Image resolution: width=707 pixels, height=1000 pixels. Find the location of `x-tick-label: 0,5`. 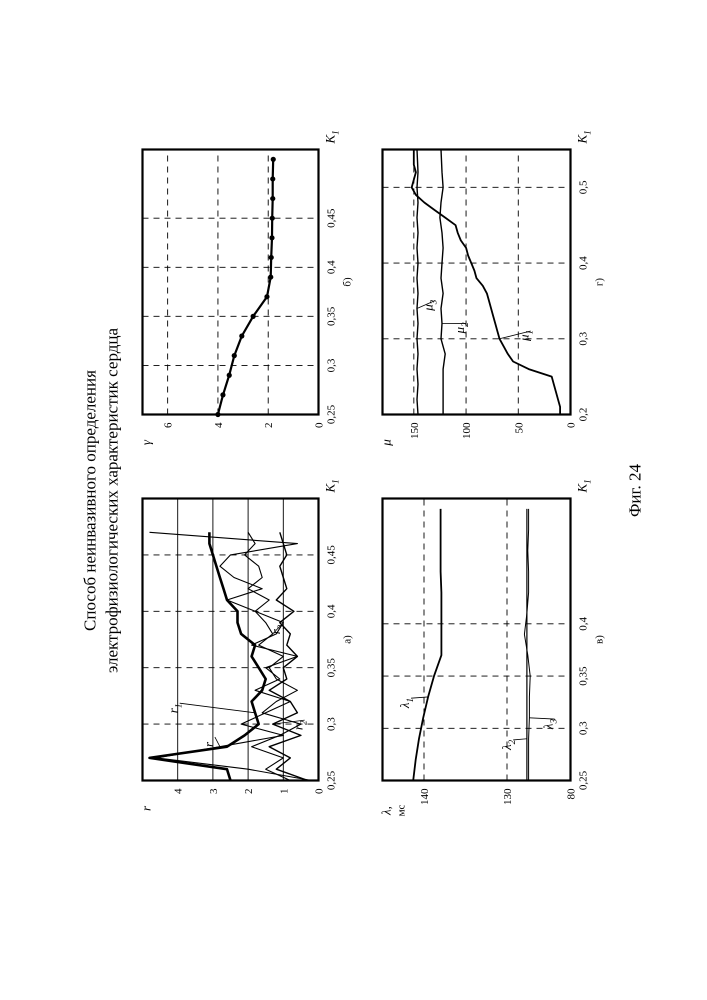

x-tick-label: 0,5 is located at coordinates (583, 186).